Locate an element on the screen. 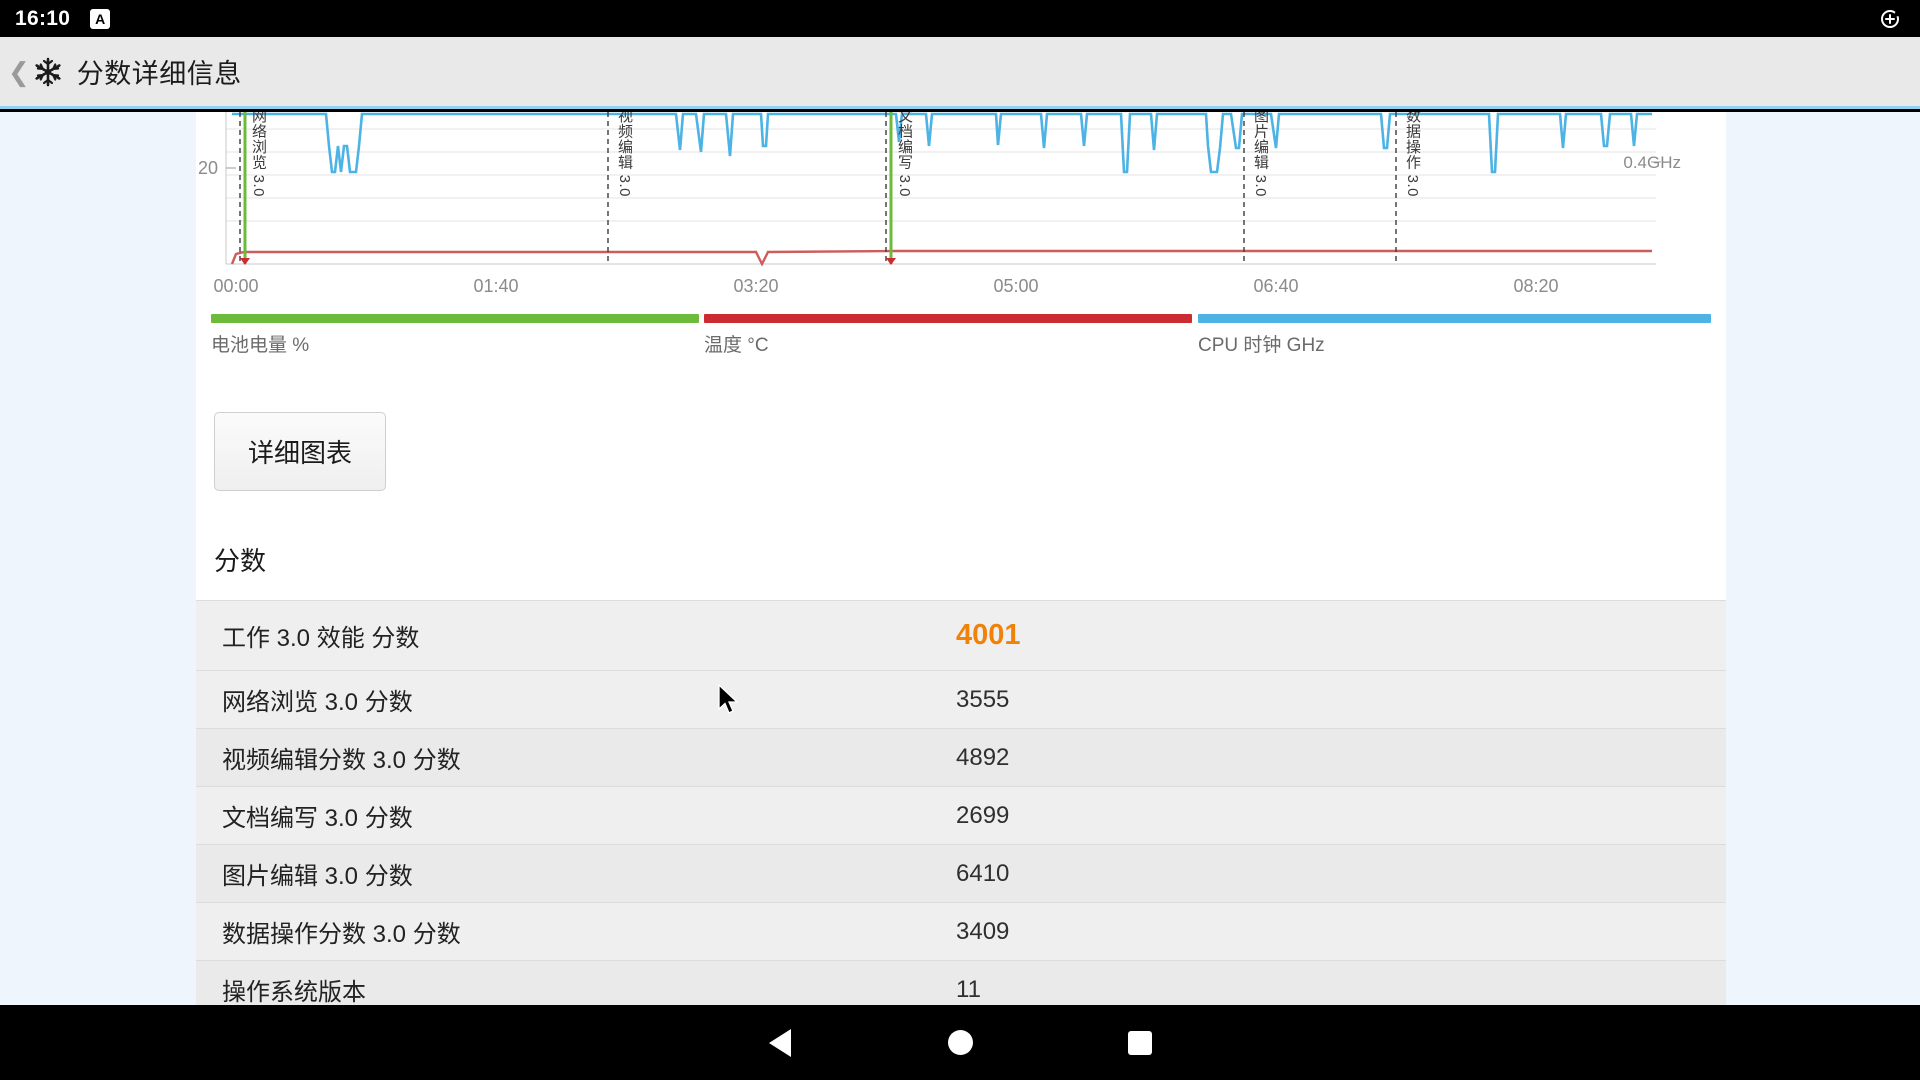 The image size is (1920, 1080). legend-swatch-battery is located at coordinates (455, 318).